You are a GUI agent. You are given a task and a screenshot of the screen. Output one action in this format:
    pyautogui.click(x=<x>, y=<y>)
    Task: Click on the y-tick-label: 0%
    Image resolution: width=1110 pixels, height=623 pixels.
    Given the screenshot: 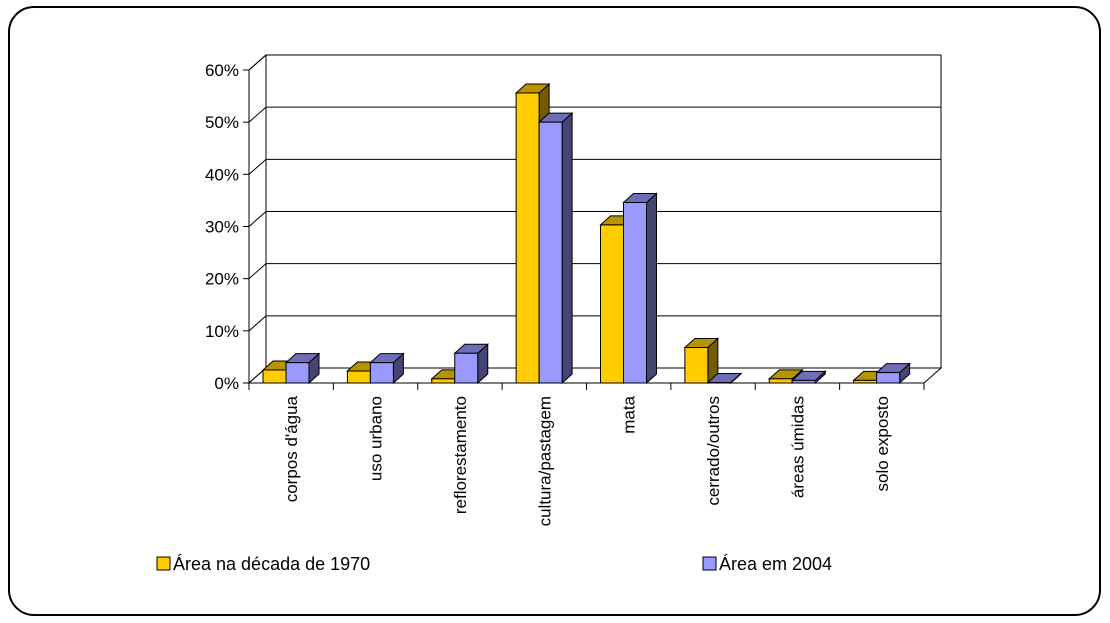 What is the action you would take?
    pyautogui.click(x=226, y=383)
    